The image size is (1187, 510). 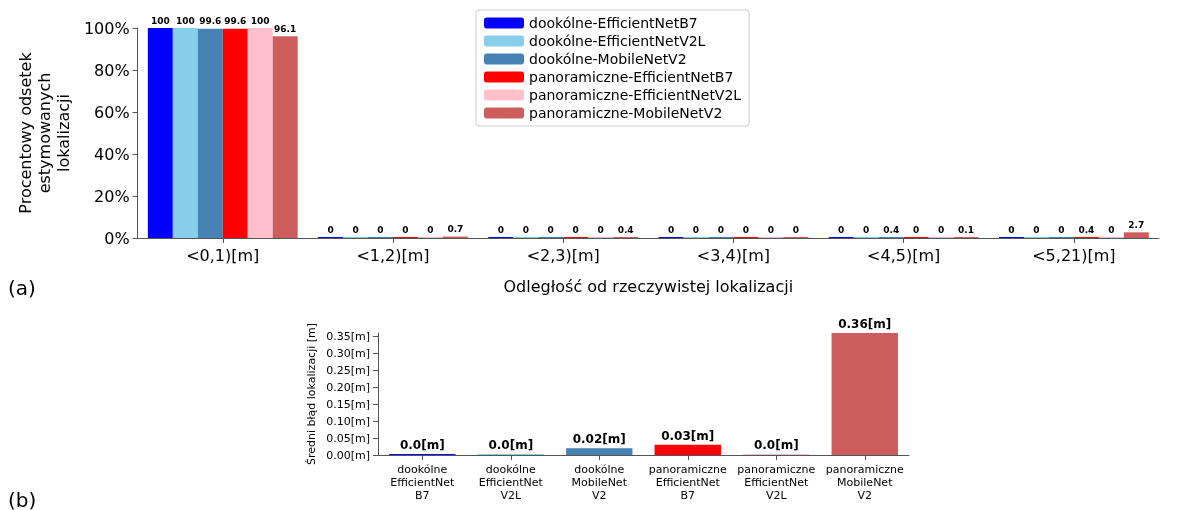 What do you see at coordinates (904, 255) in the screenshot?
I see `x-tick-label: <4,5)[m]` at bounding box center [904, 255].